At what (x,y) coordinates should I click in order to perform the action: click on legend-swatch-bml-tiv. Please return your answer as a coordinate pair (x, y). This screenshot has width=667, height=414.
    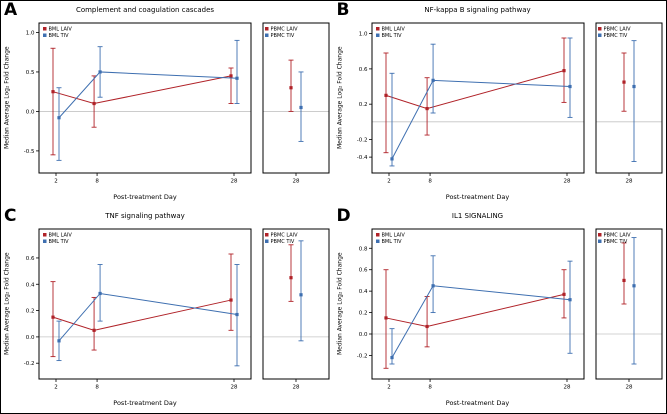
    Looking at the image, I should click on (377, 35).